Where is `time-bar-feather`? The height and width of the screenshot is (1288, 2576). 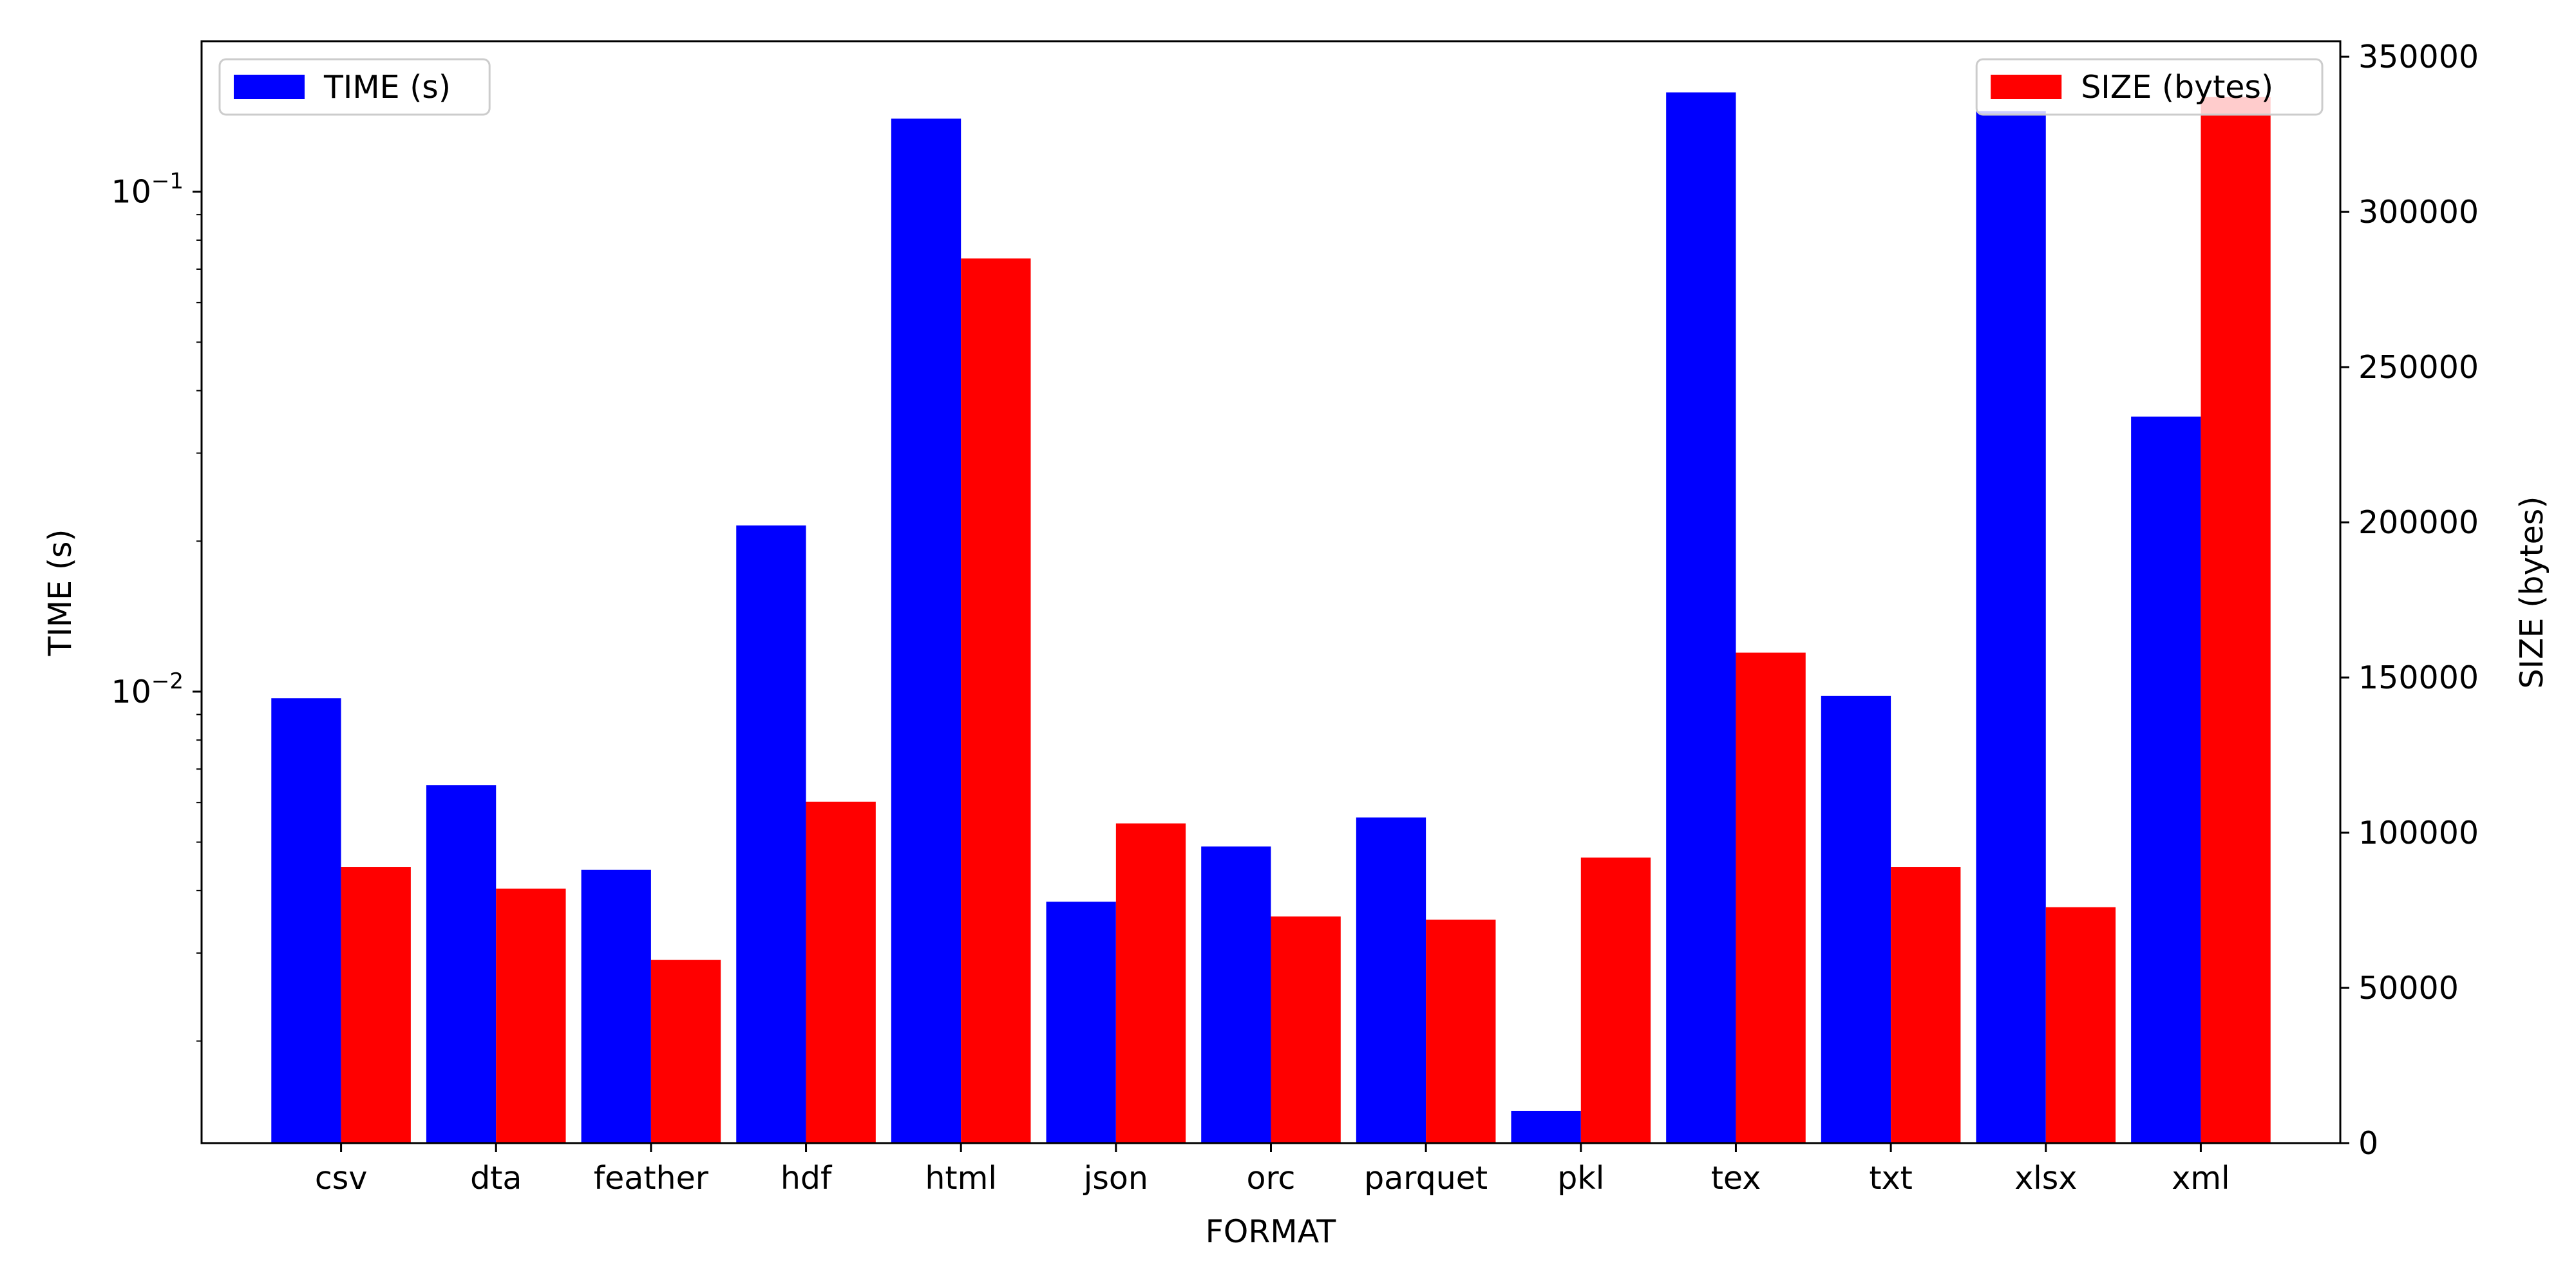
time-bar-feather is located at coordinates (616, 1006).